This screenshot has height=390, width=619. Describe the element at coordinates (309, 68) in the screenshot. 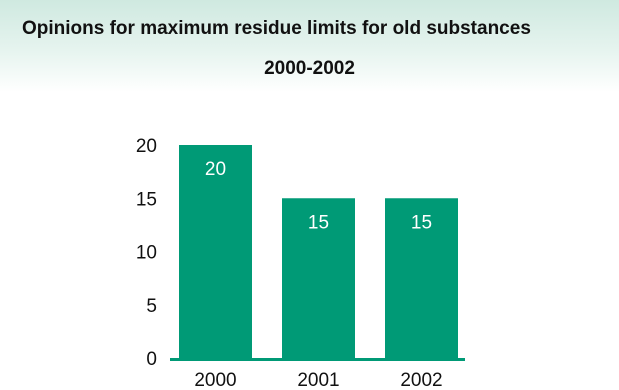

I see `chart-subtitle: 2000-2002` at that location.